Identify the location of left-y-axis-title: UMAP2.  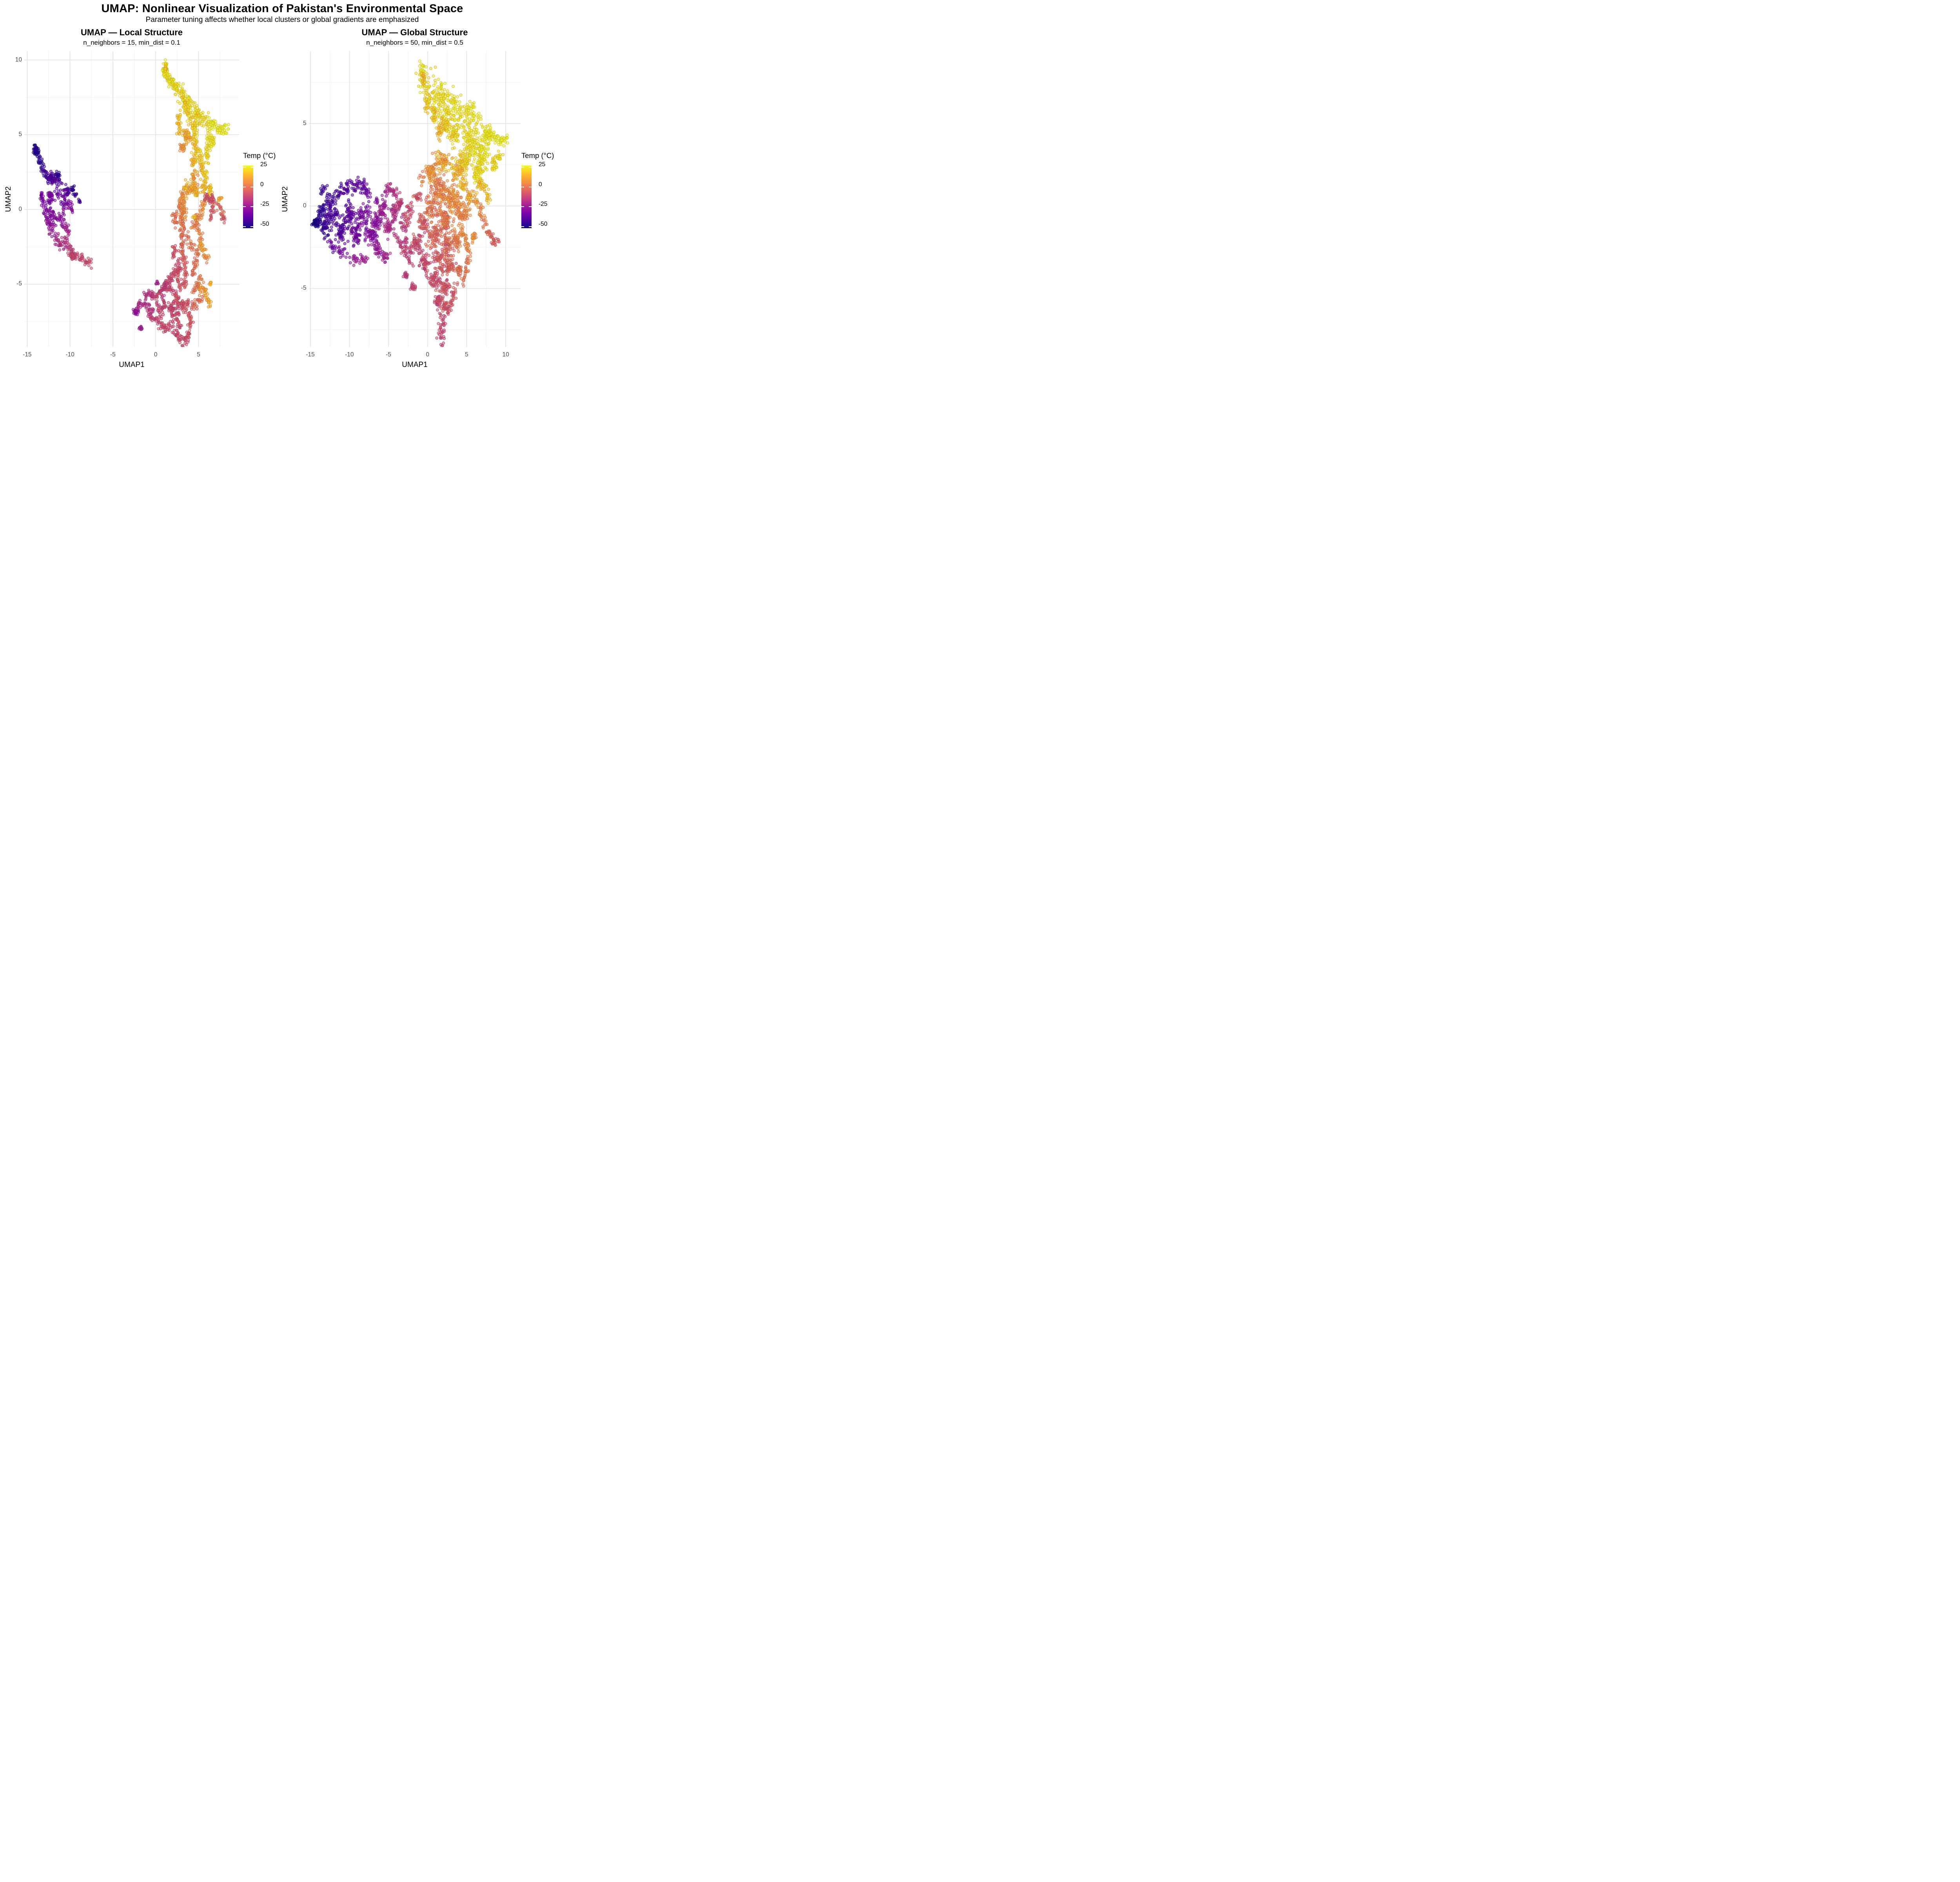
(8, 199).